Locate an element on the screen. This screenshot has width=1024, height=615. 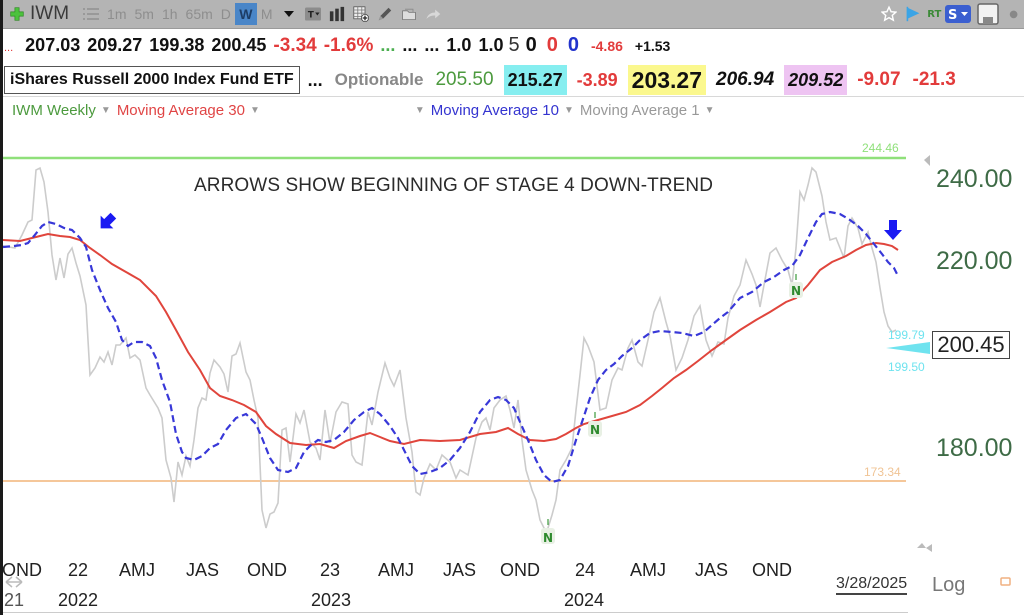
symbol-label: IWM is located at coordinates (50, 13).